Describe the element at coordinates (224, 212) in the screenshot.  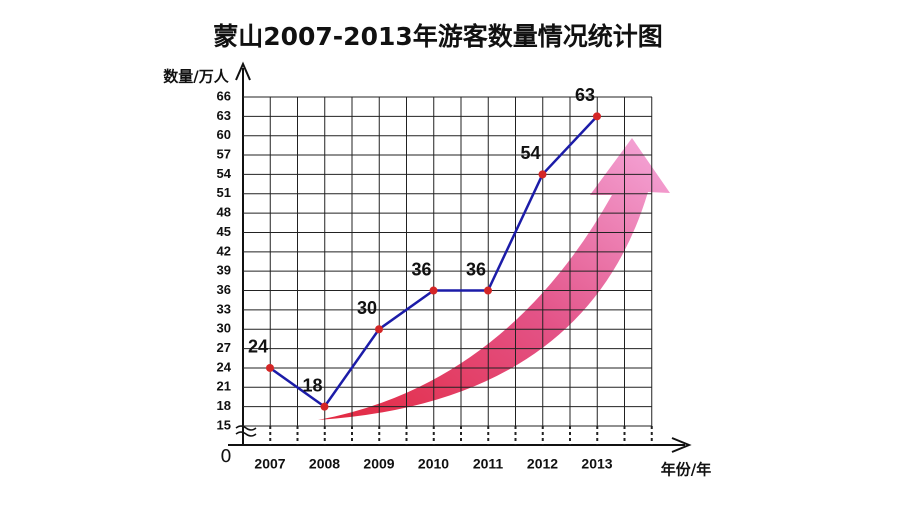
I see `y-tick-label: 48` at that location.